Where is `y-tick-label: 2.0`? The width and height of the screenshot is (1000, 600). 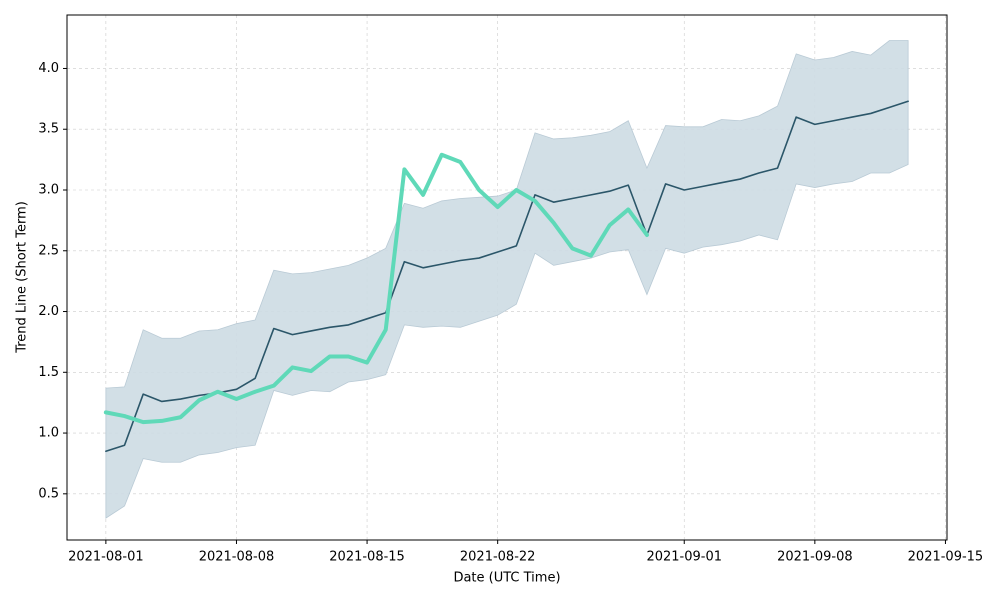 y-tick-label: 2.0 is located at coordinates (48, 311).